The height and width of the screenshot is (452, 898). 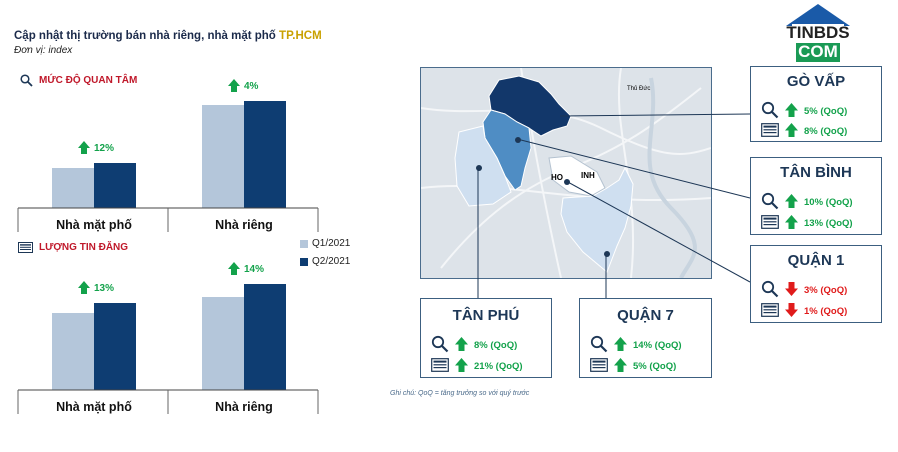 What do you see at coordinates (818, 51) in the screenshot?
I see `logo-text-bottom: COM` at bounding box center [818, 51].